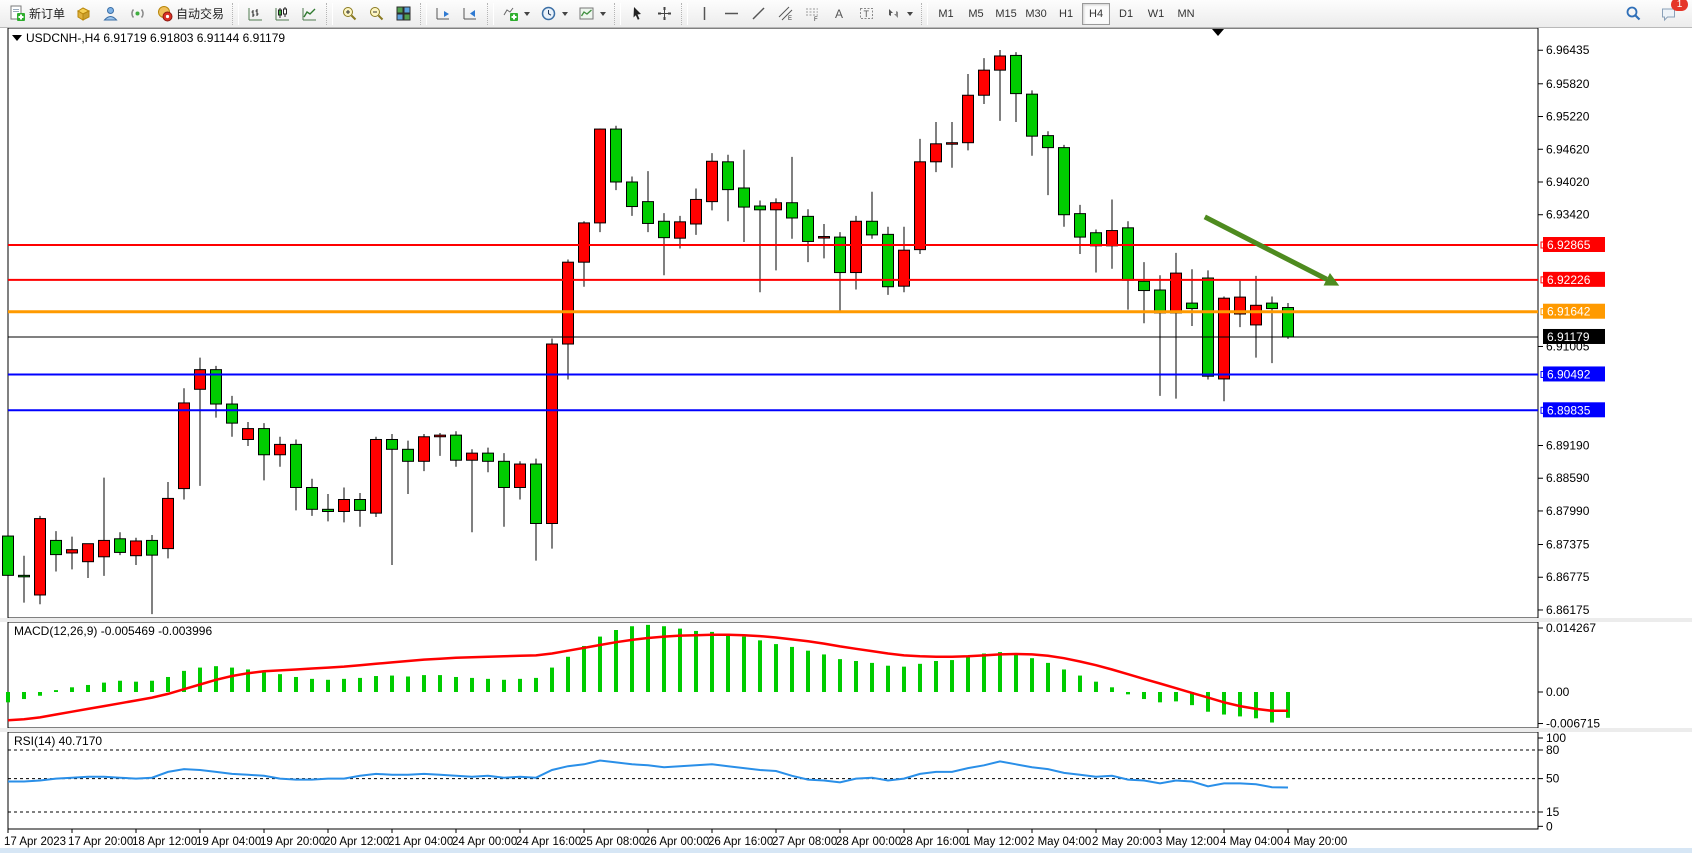  What do you see at coordinates (403, 14) in the screenshot?
I see `tile-windows-button` at bounding box center [403, 14].